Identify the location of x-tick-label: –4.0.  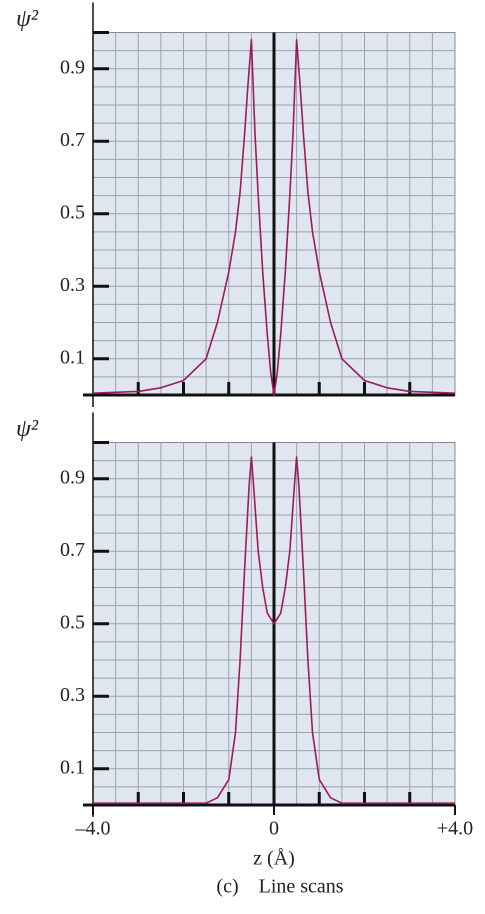
(93, 829).